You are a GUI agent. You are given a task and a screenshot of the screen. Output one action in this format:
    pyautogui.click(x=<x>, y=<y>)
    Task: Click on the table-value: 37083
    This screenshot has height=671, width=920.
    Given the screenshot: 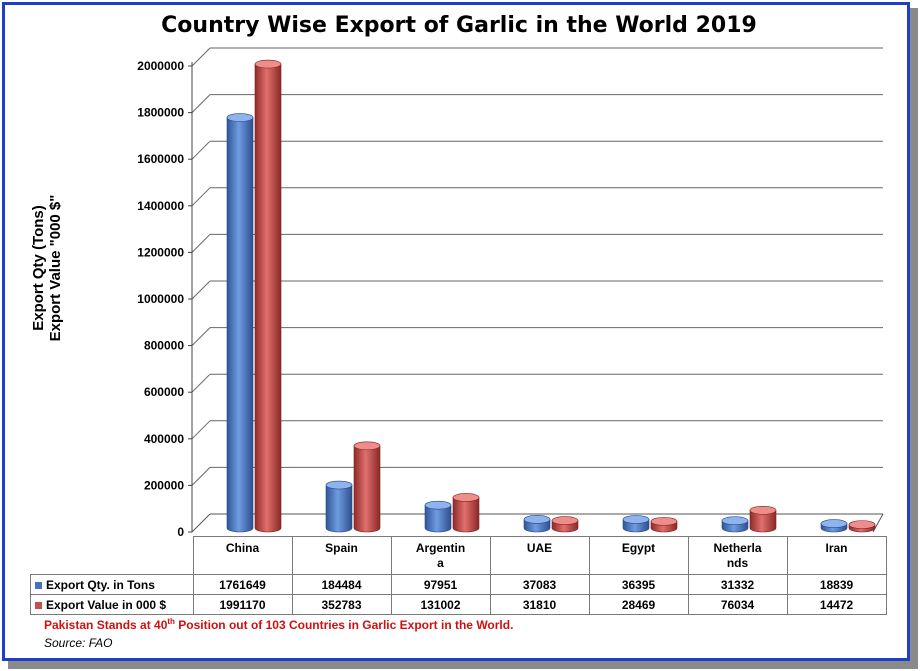 What is the action you would take?
    pyautogui.click(x=539, y=584)
    